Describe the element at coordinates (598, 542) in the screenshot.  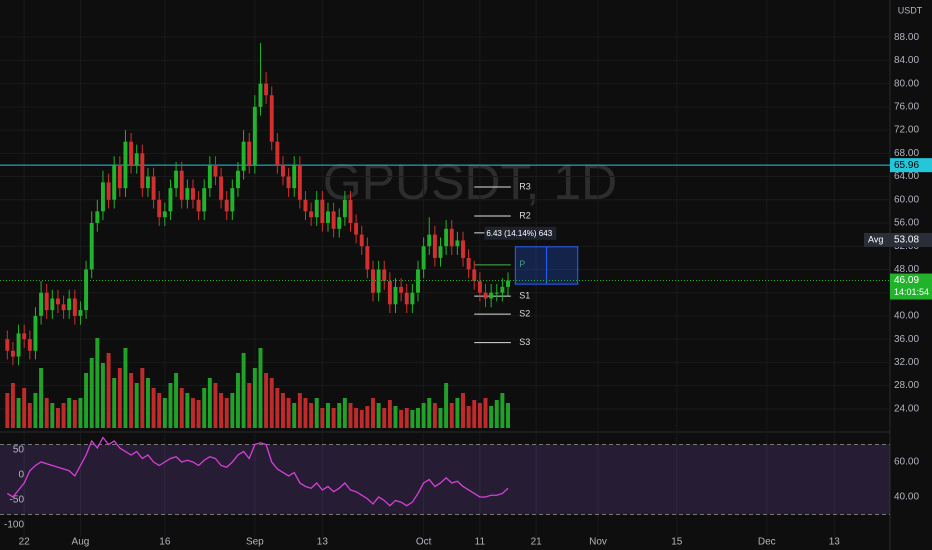
I see `x-tick-label: Nov` at that location.